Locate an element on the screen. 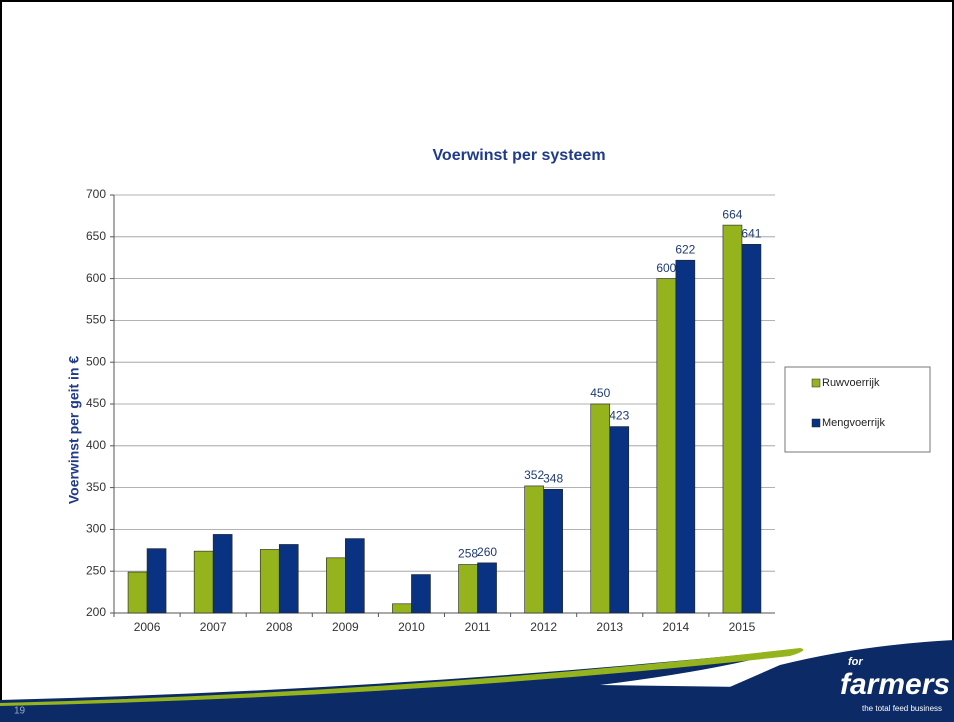 The height and width of the screenshot is (722, 954). data-label: 450 is located at coordinates (600, 393).